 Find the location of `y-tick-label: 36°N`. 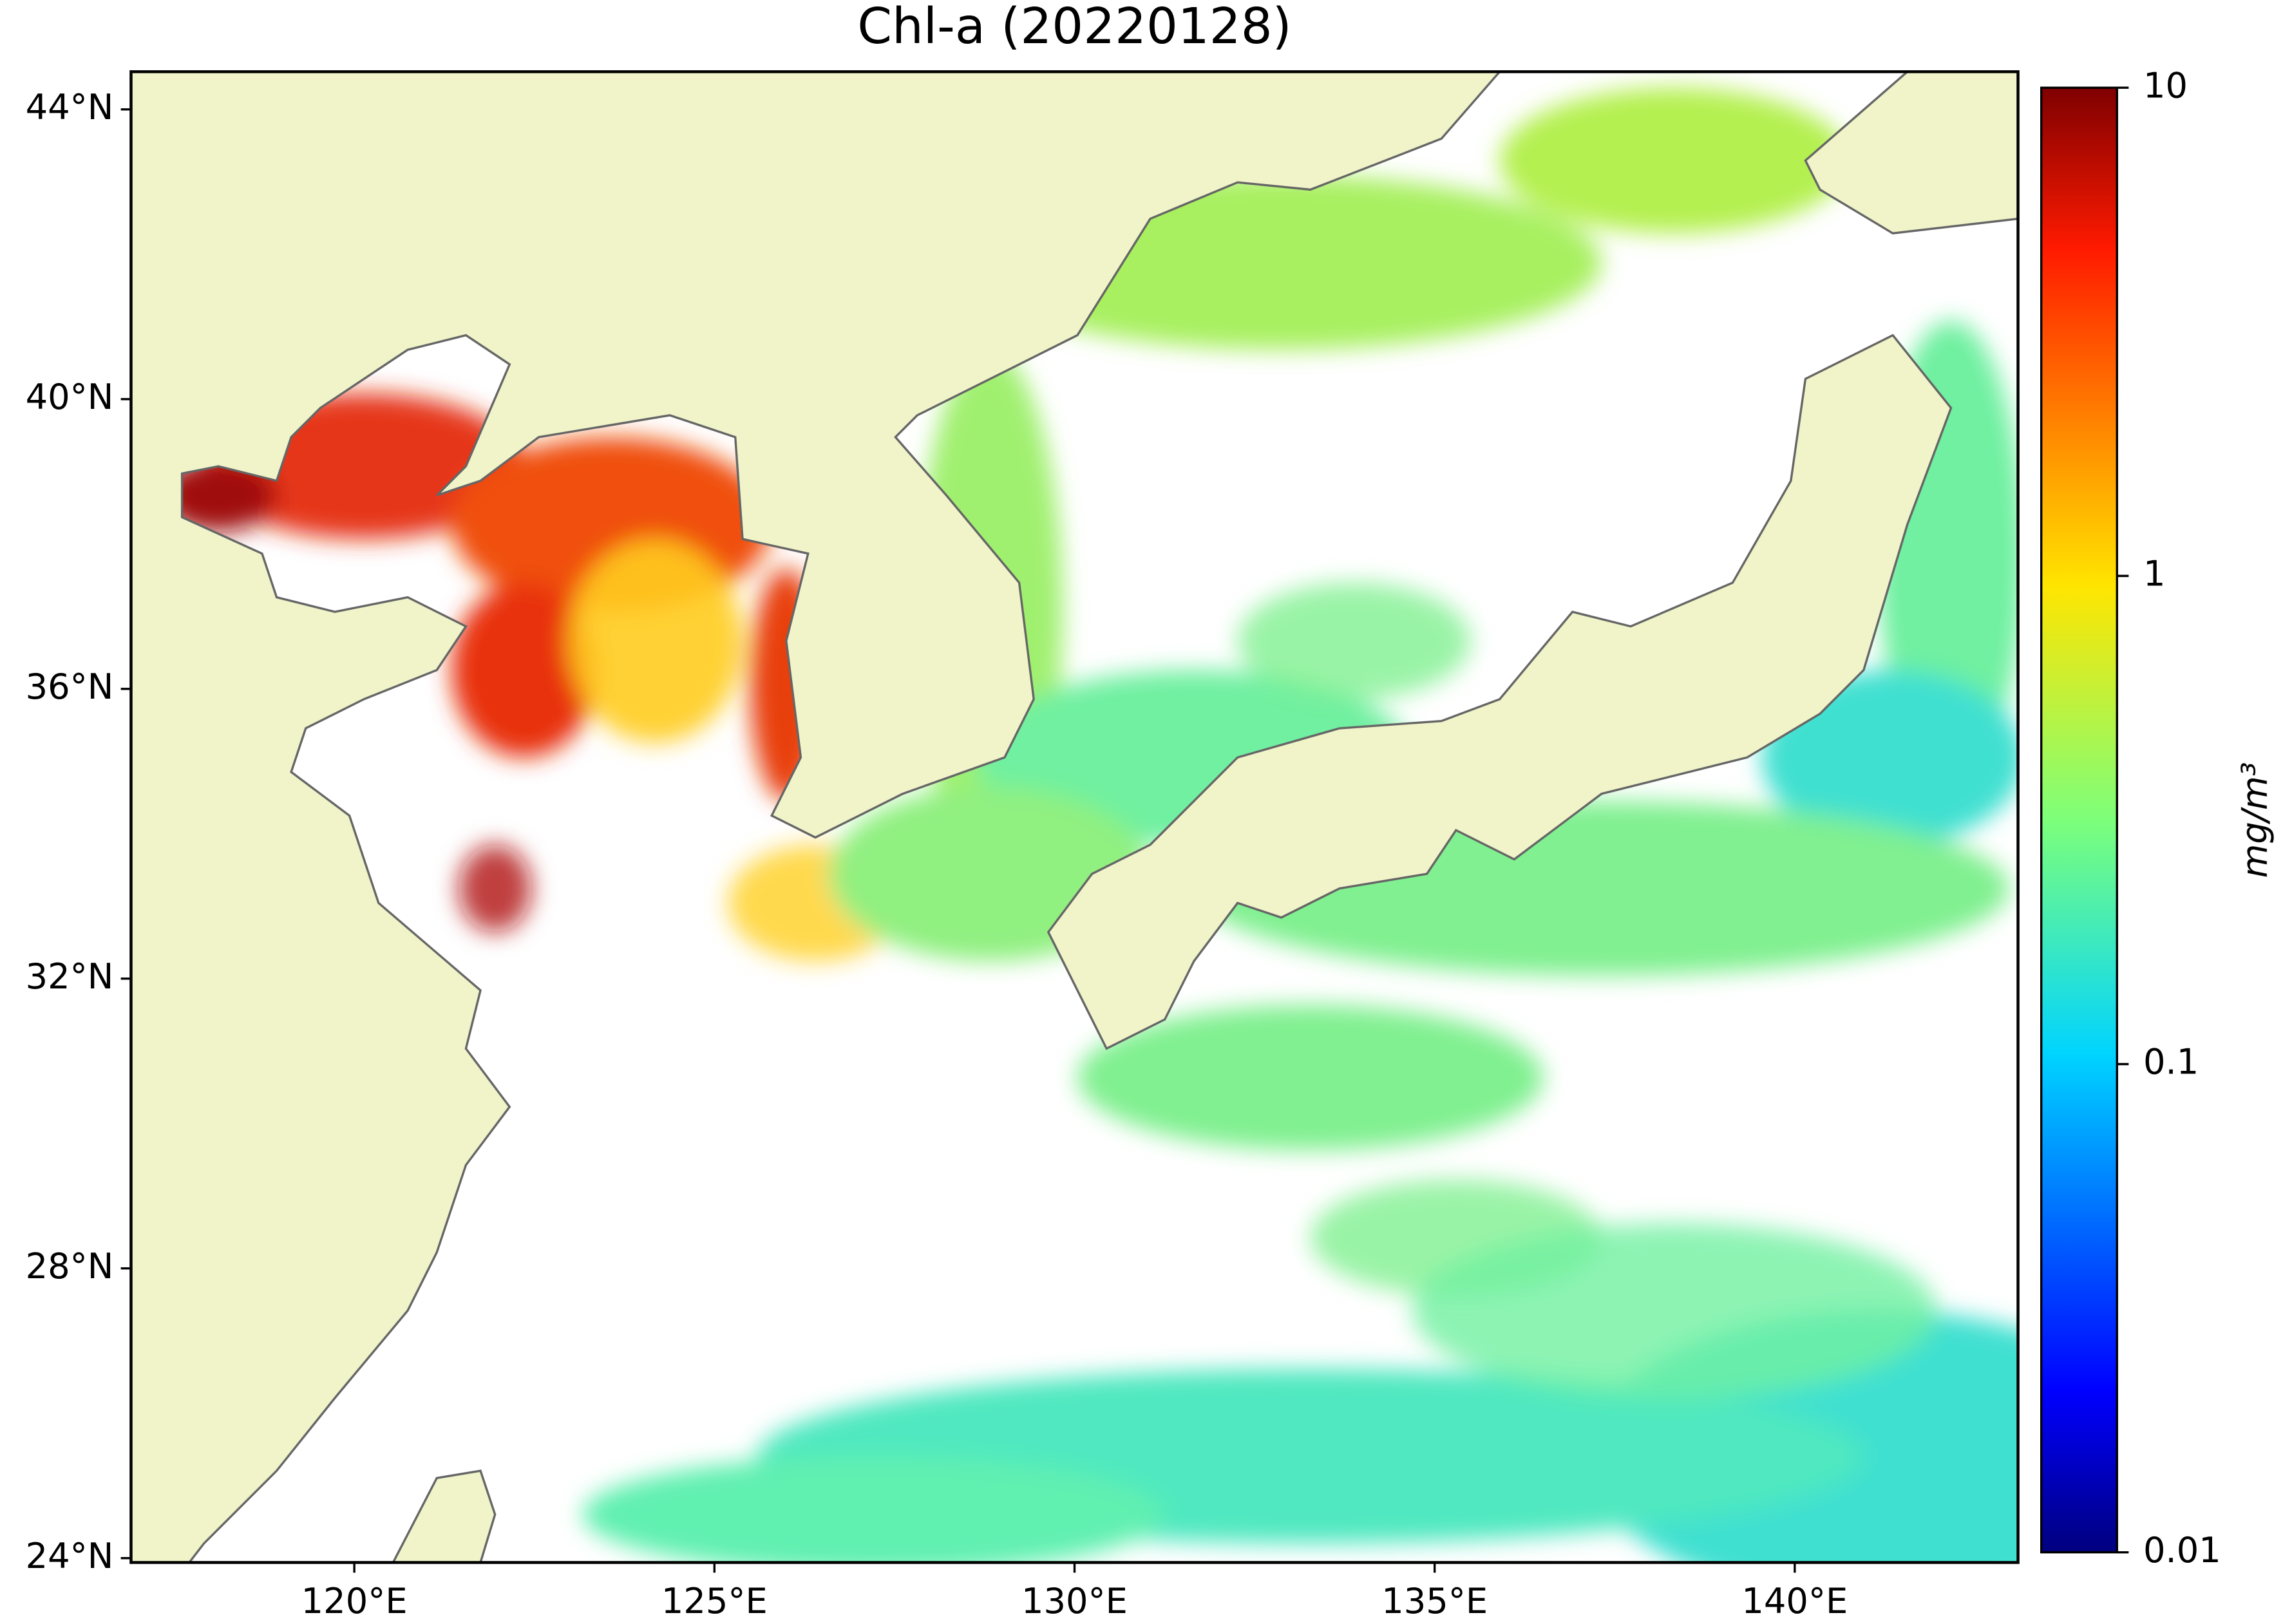

y-tick-label: 36°N is located at coordinates (70, 687).